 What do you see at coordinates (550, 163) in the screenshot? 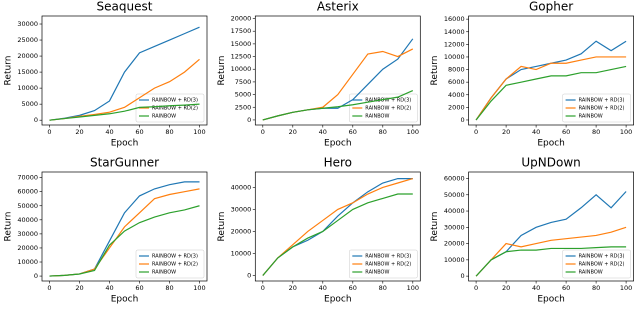
I see `chart-title: UpNDown` at bounding box center [550, 163].